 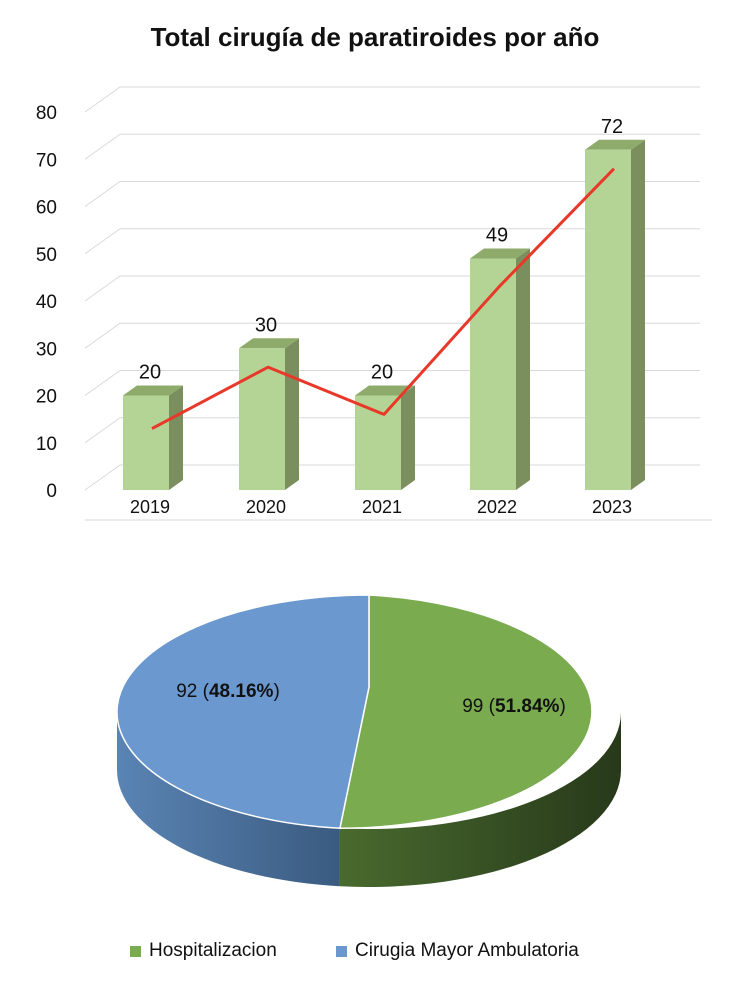 What do you see at coordinates (266, 325) in the screenshot?
I see `bar-data-label: 30` at bounding box center [266, 325].